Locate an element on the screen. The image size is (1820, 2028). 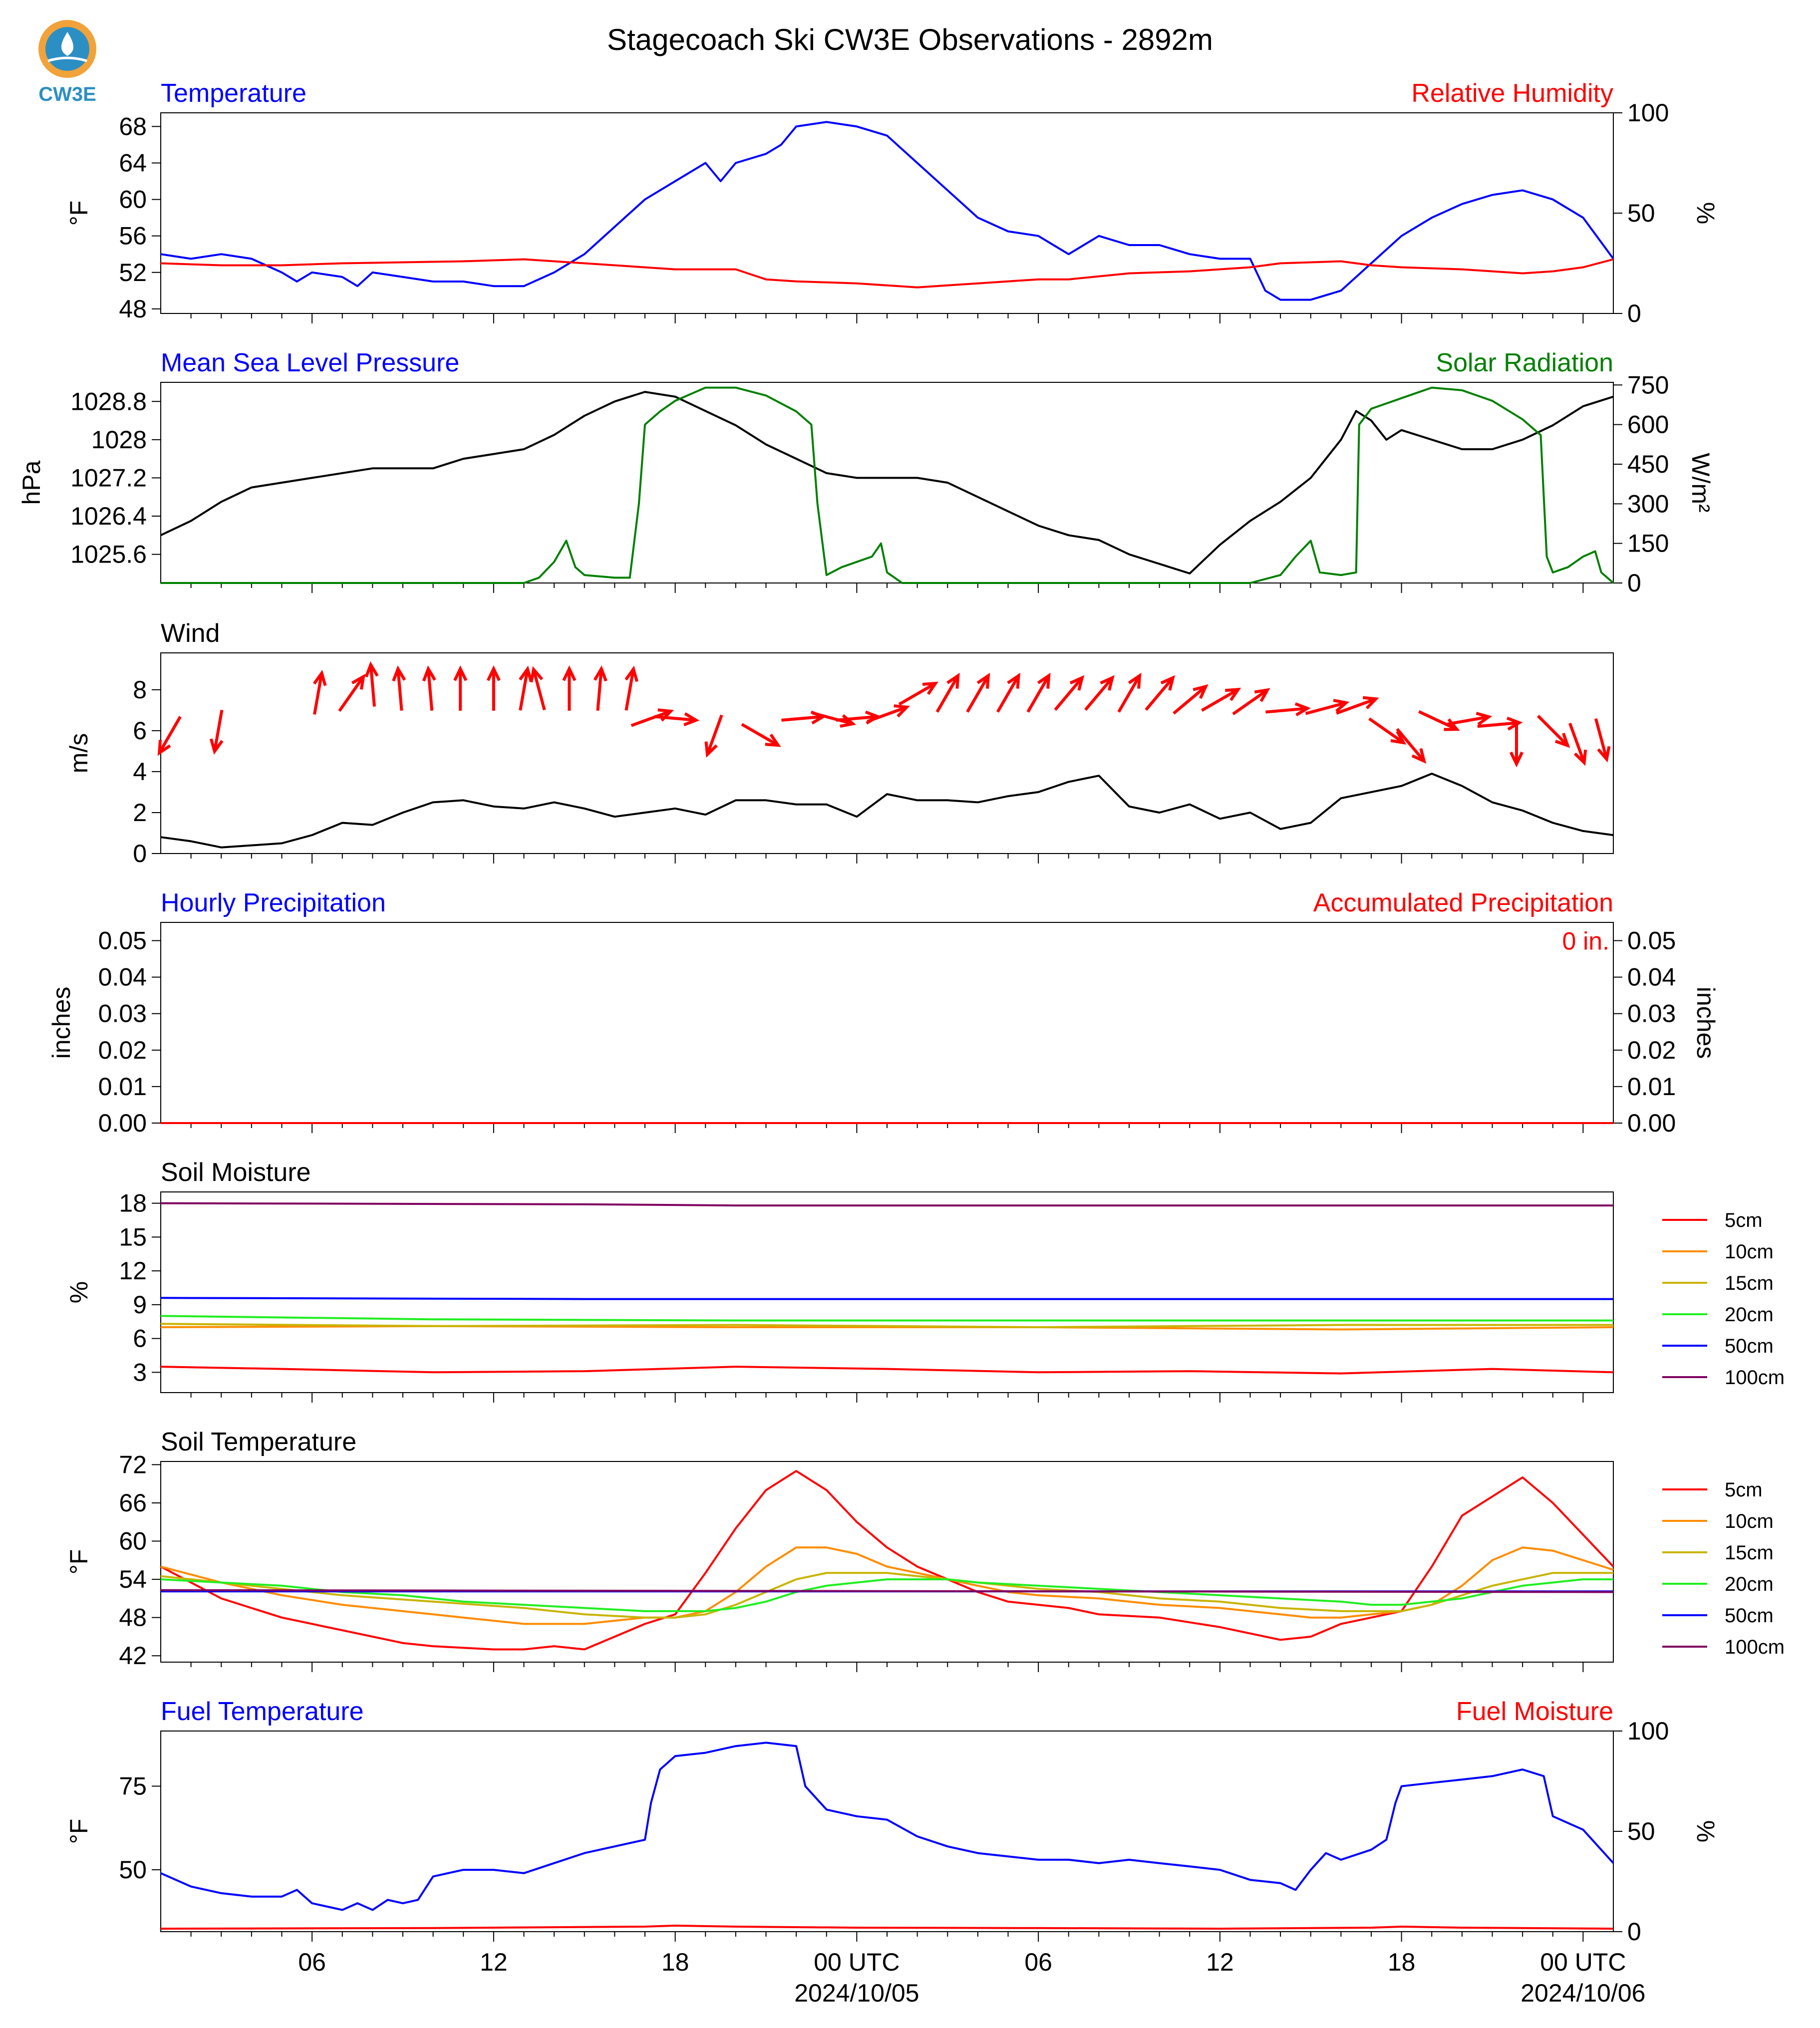
panel-left-title: Hourly Precipitation is located at coordinates (273, 902).